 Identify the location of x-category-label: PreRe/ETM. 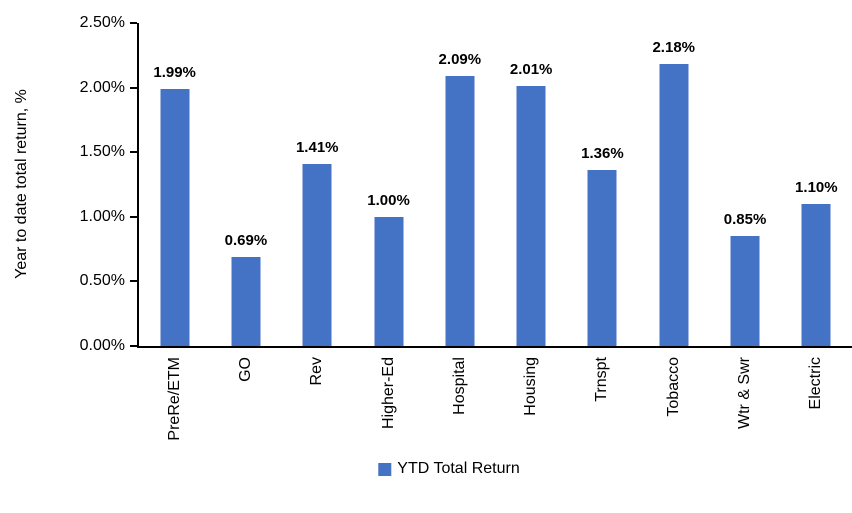
(174, 399).